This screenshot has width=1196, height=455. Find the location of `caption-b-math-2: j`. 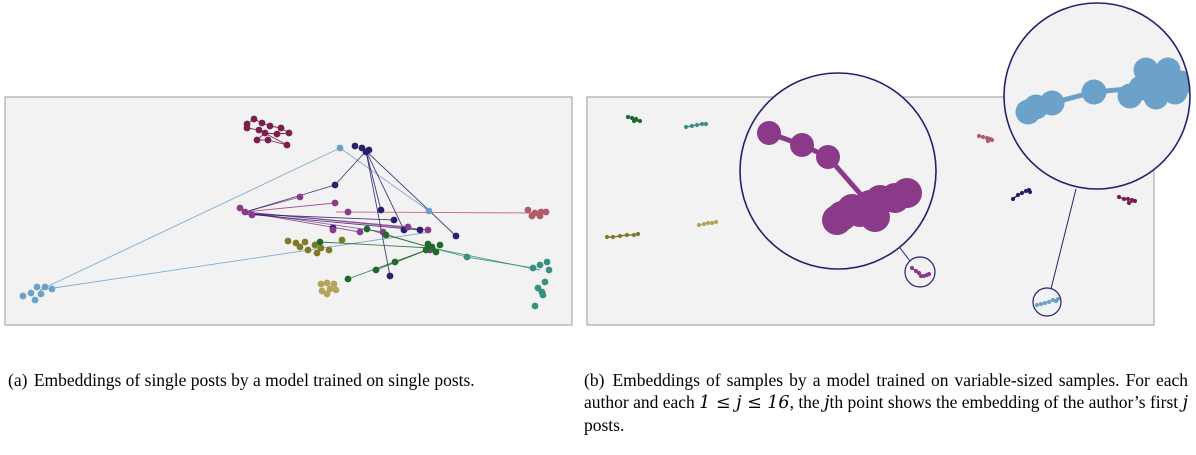

caption-b-math-2: j is located at coordinates (827, 403).